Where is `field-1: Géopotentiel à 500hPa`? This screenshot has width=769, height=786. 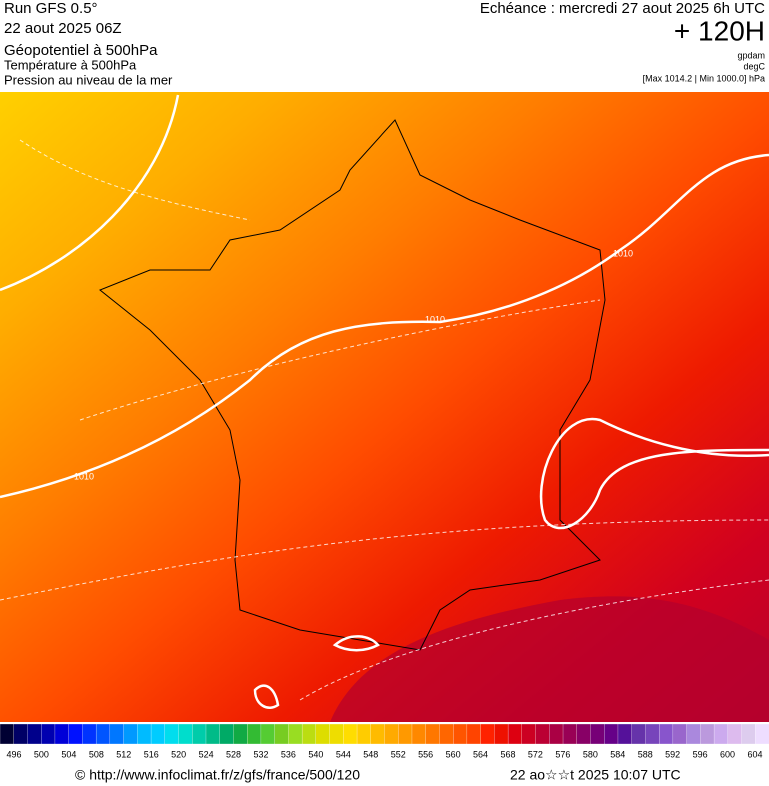 field-1: Géopotentiel à 500hPa is located at coordinates (81, 50).